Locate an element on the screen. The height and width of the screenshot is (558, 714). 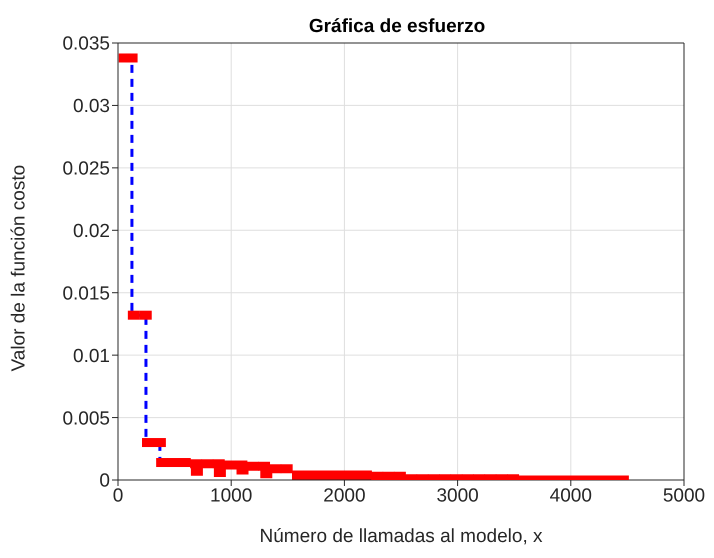
y-tick-label: 0.035 is located at coordinates (86, 44).